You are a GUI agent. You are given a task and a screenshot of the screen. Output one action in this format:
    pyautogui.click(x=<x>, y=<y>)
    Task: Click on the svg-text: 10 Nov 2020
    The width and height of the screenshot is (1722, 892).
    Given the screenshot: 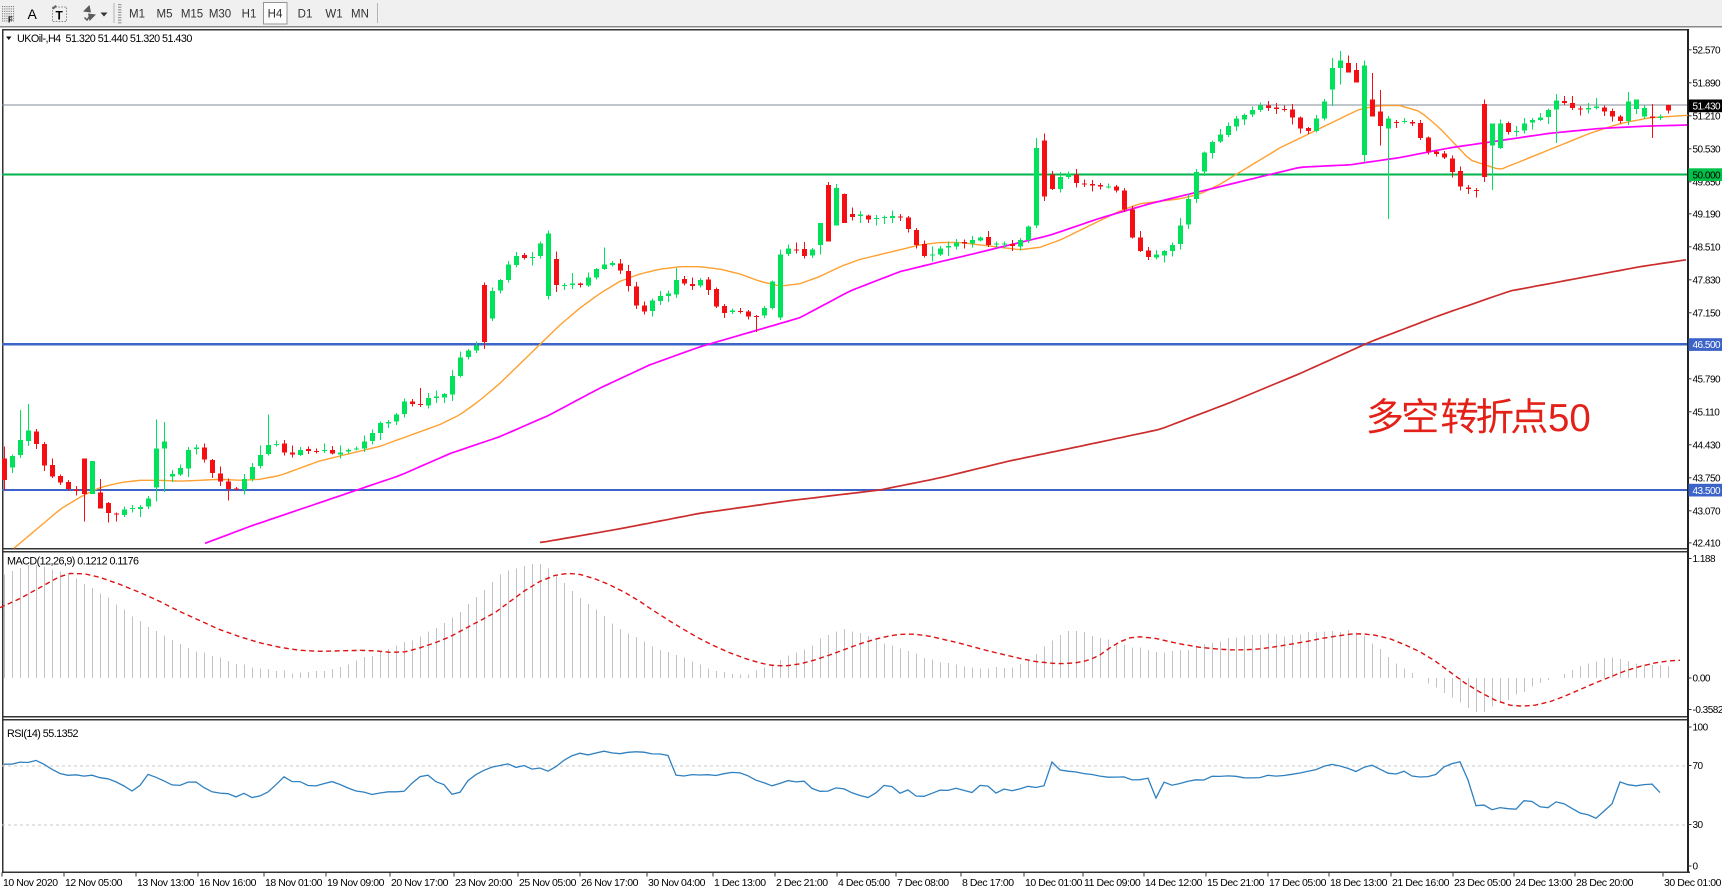 What is the action you would take?
    pyautogui.click(x=30, y=883)
    